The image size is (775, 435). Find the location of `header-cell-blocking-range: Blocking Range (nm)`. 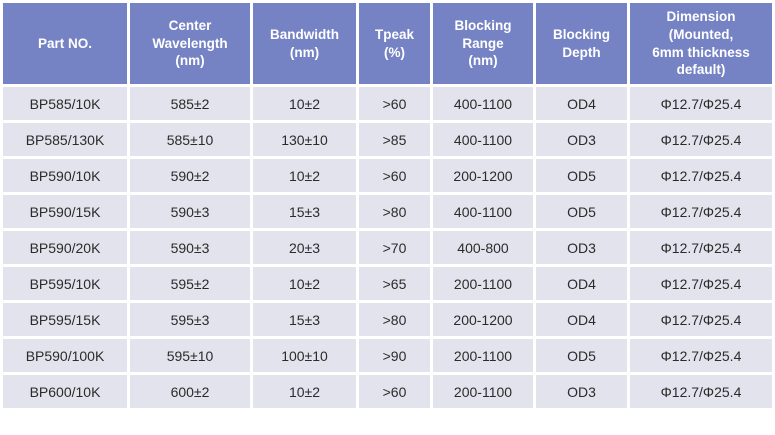

header-cell-blocking-range: Blocking Range (nm) is located at coordinates (483, 43).